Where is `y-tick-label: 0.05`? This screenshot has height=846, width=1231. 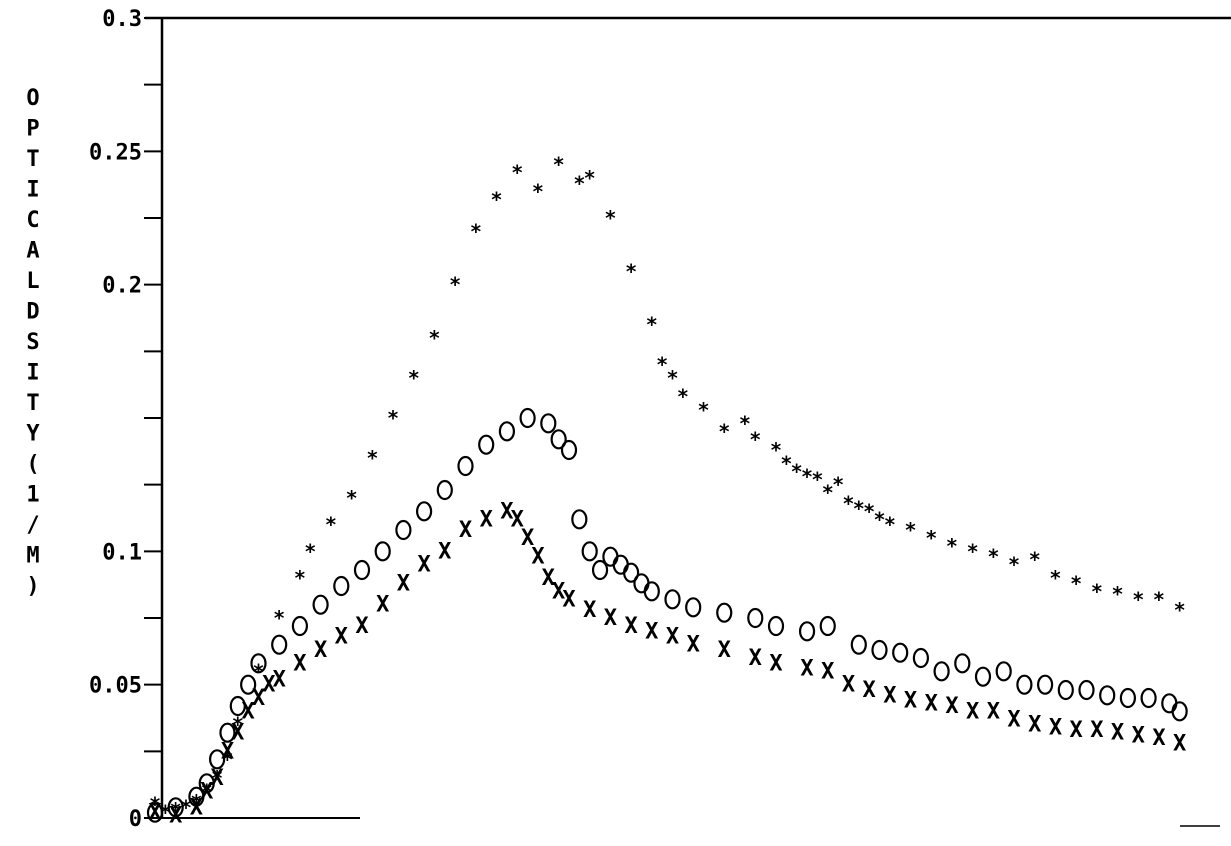 y-tick-label: 0.05 is located at coordinates (115, 686).